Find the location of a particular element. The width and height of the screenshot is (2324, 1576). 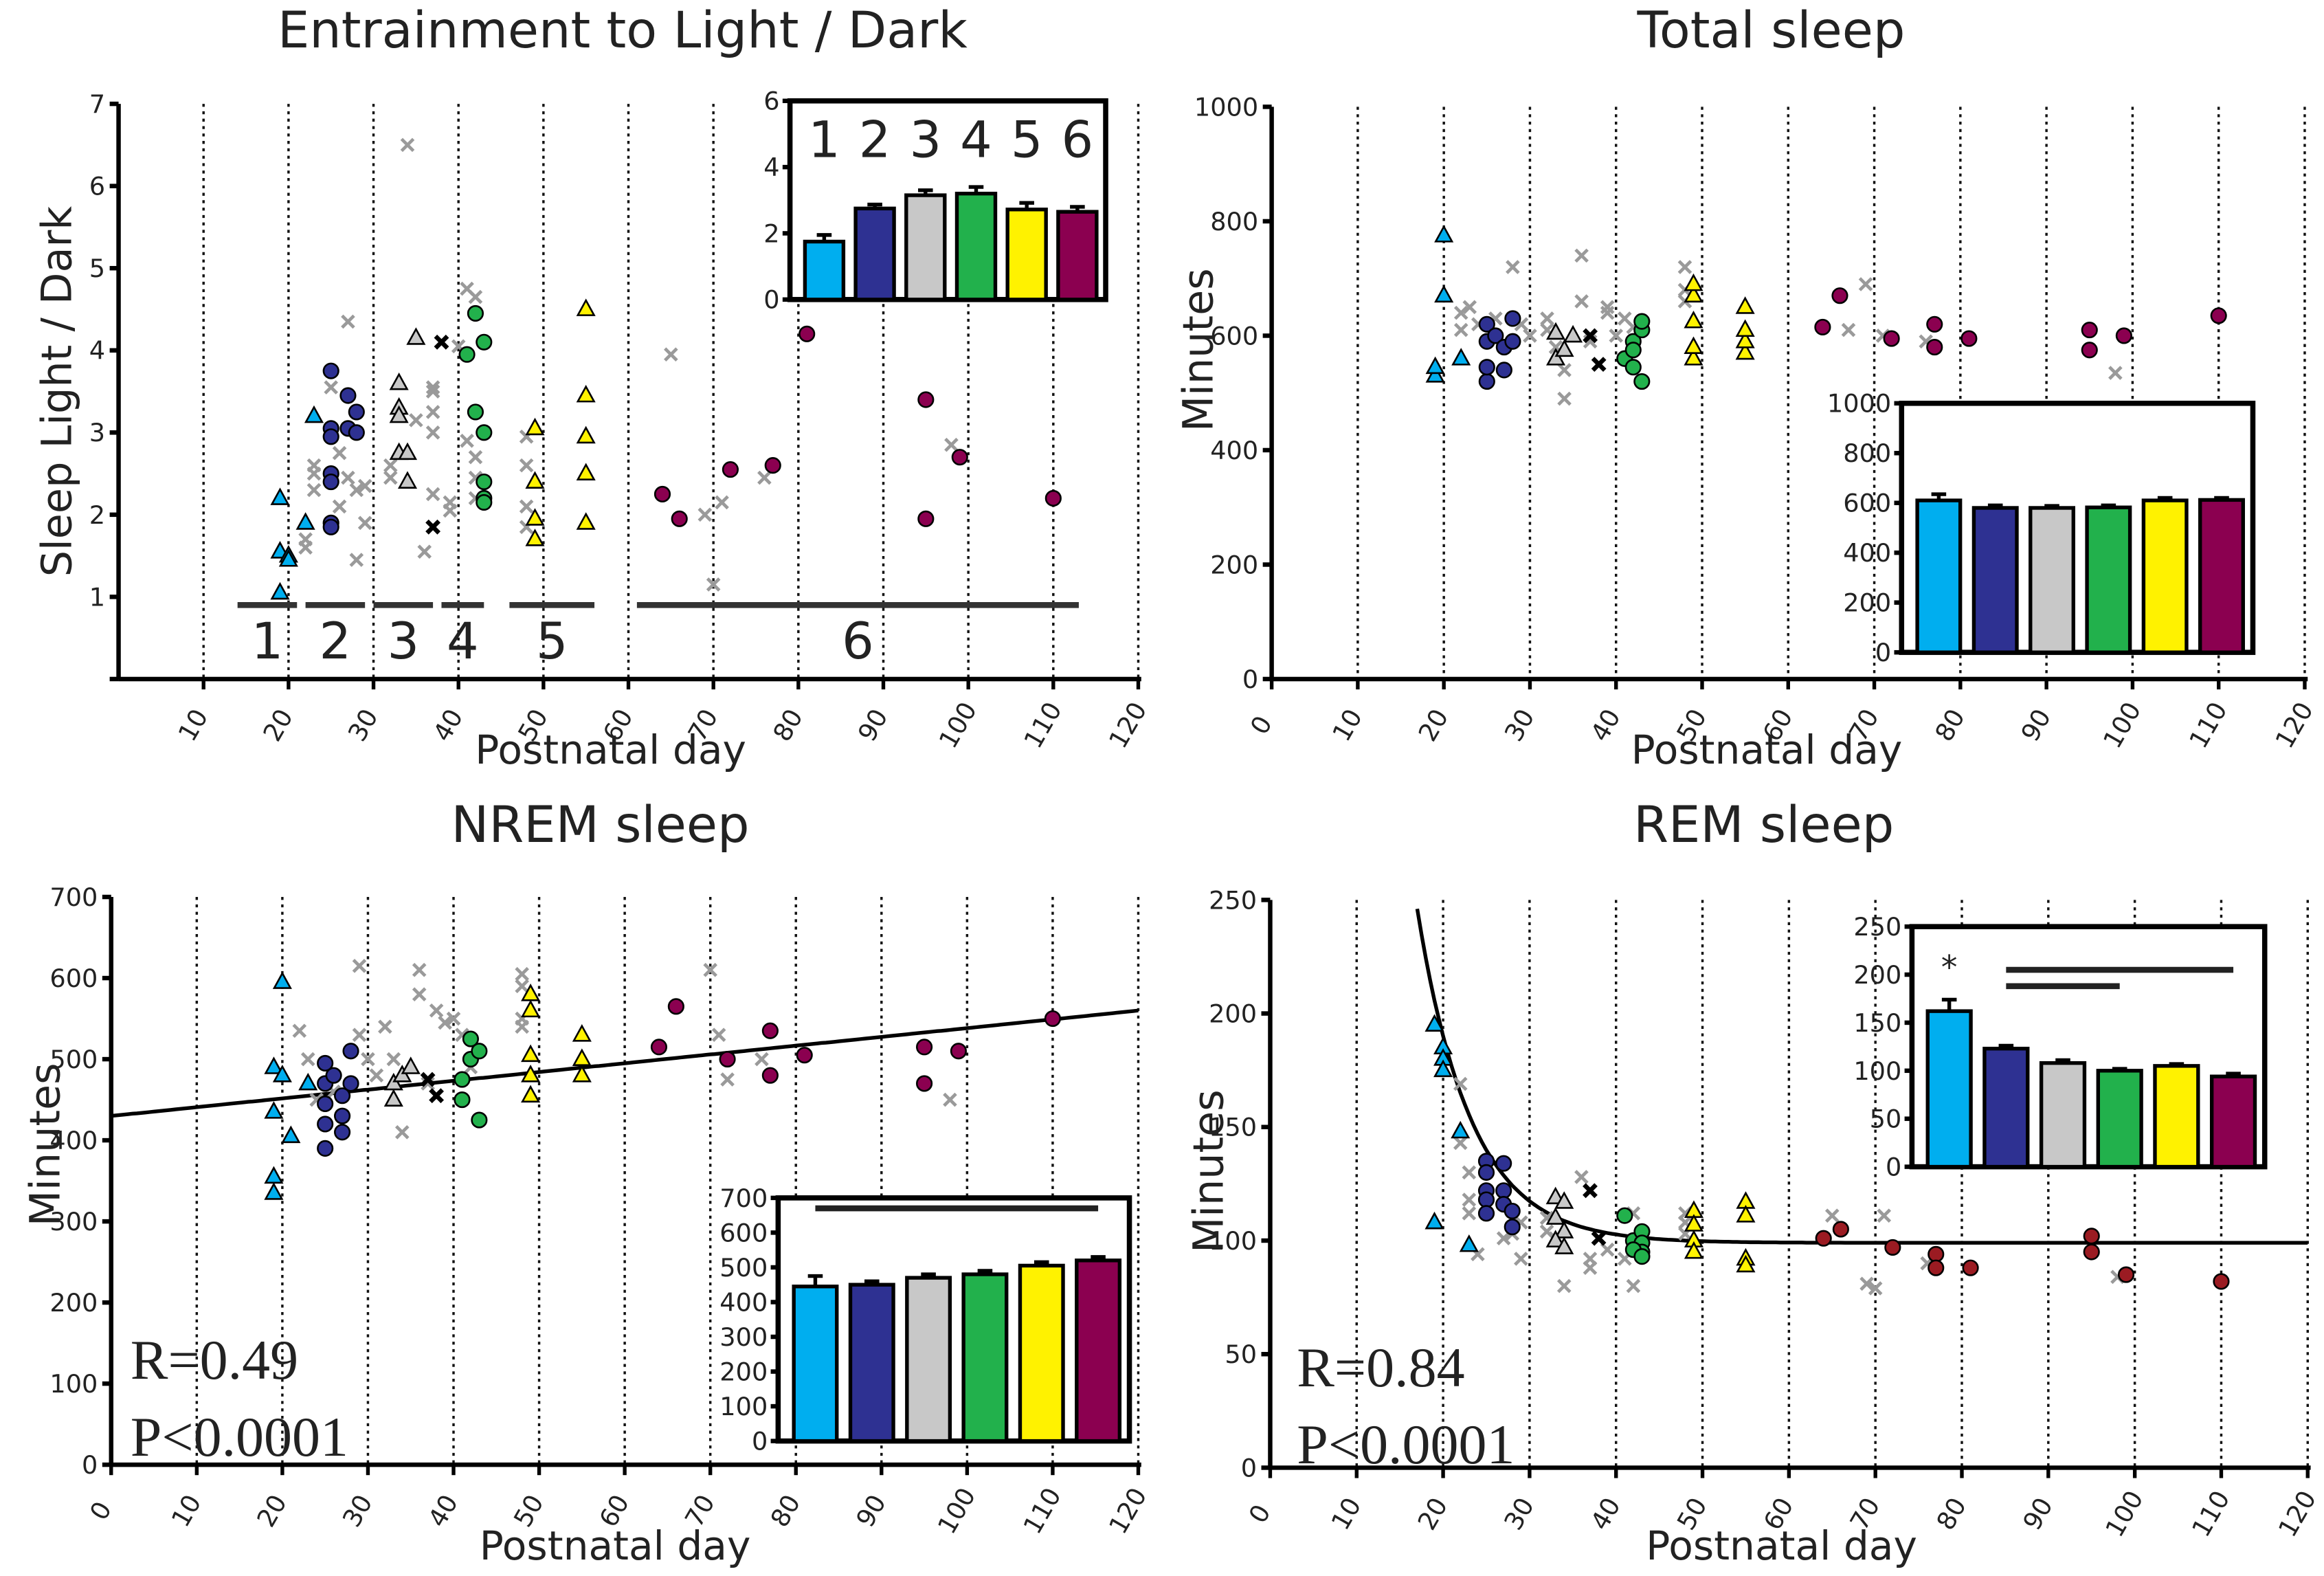

y-tick-label: 1000 is located at coordinates (1226, 107).